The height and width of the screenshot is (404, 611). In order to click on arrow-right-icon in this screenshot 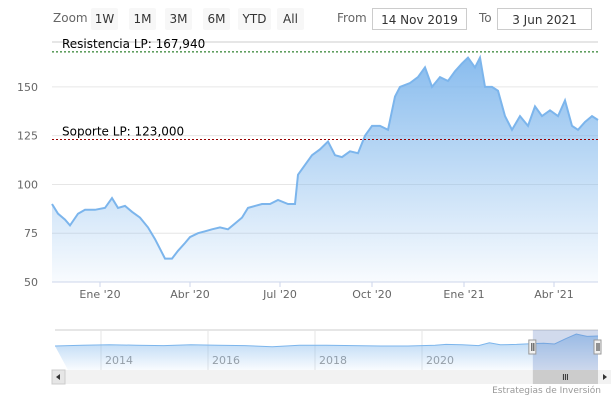, I will do `click(605, 377)`.